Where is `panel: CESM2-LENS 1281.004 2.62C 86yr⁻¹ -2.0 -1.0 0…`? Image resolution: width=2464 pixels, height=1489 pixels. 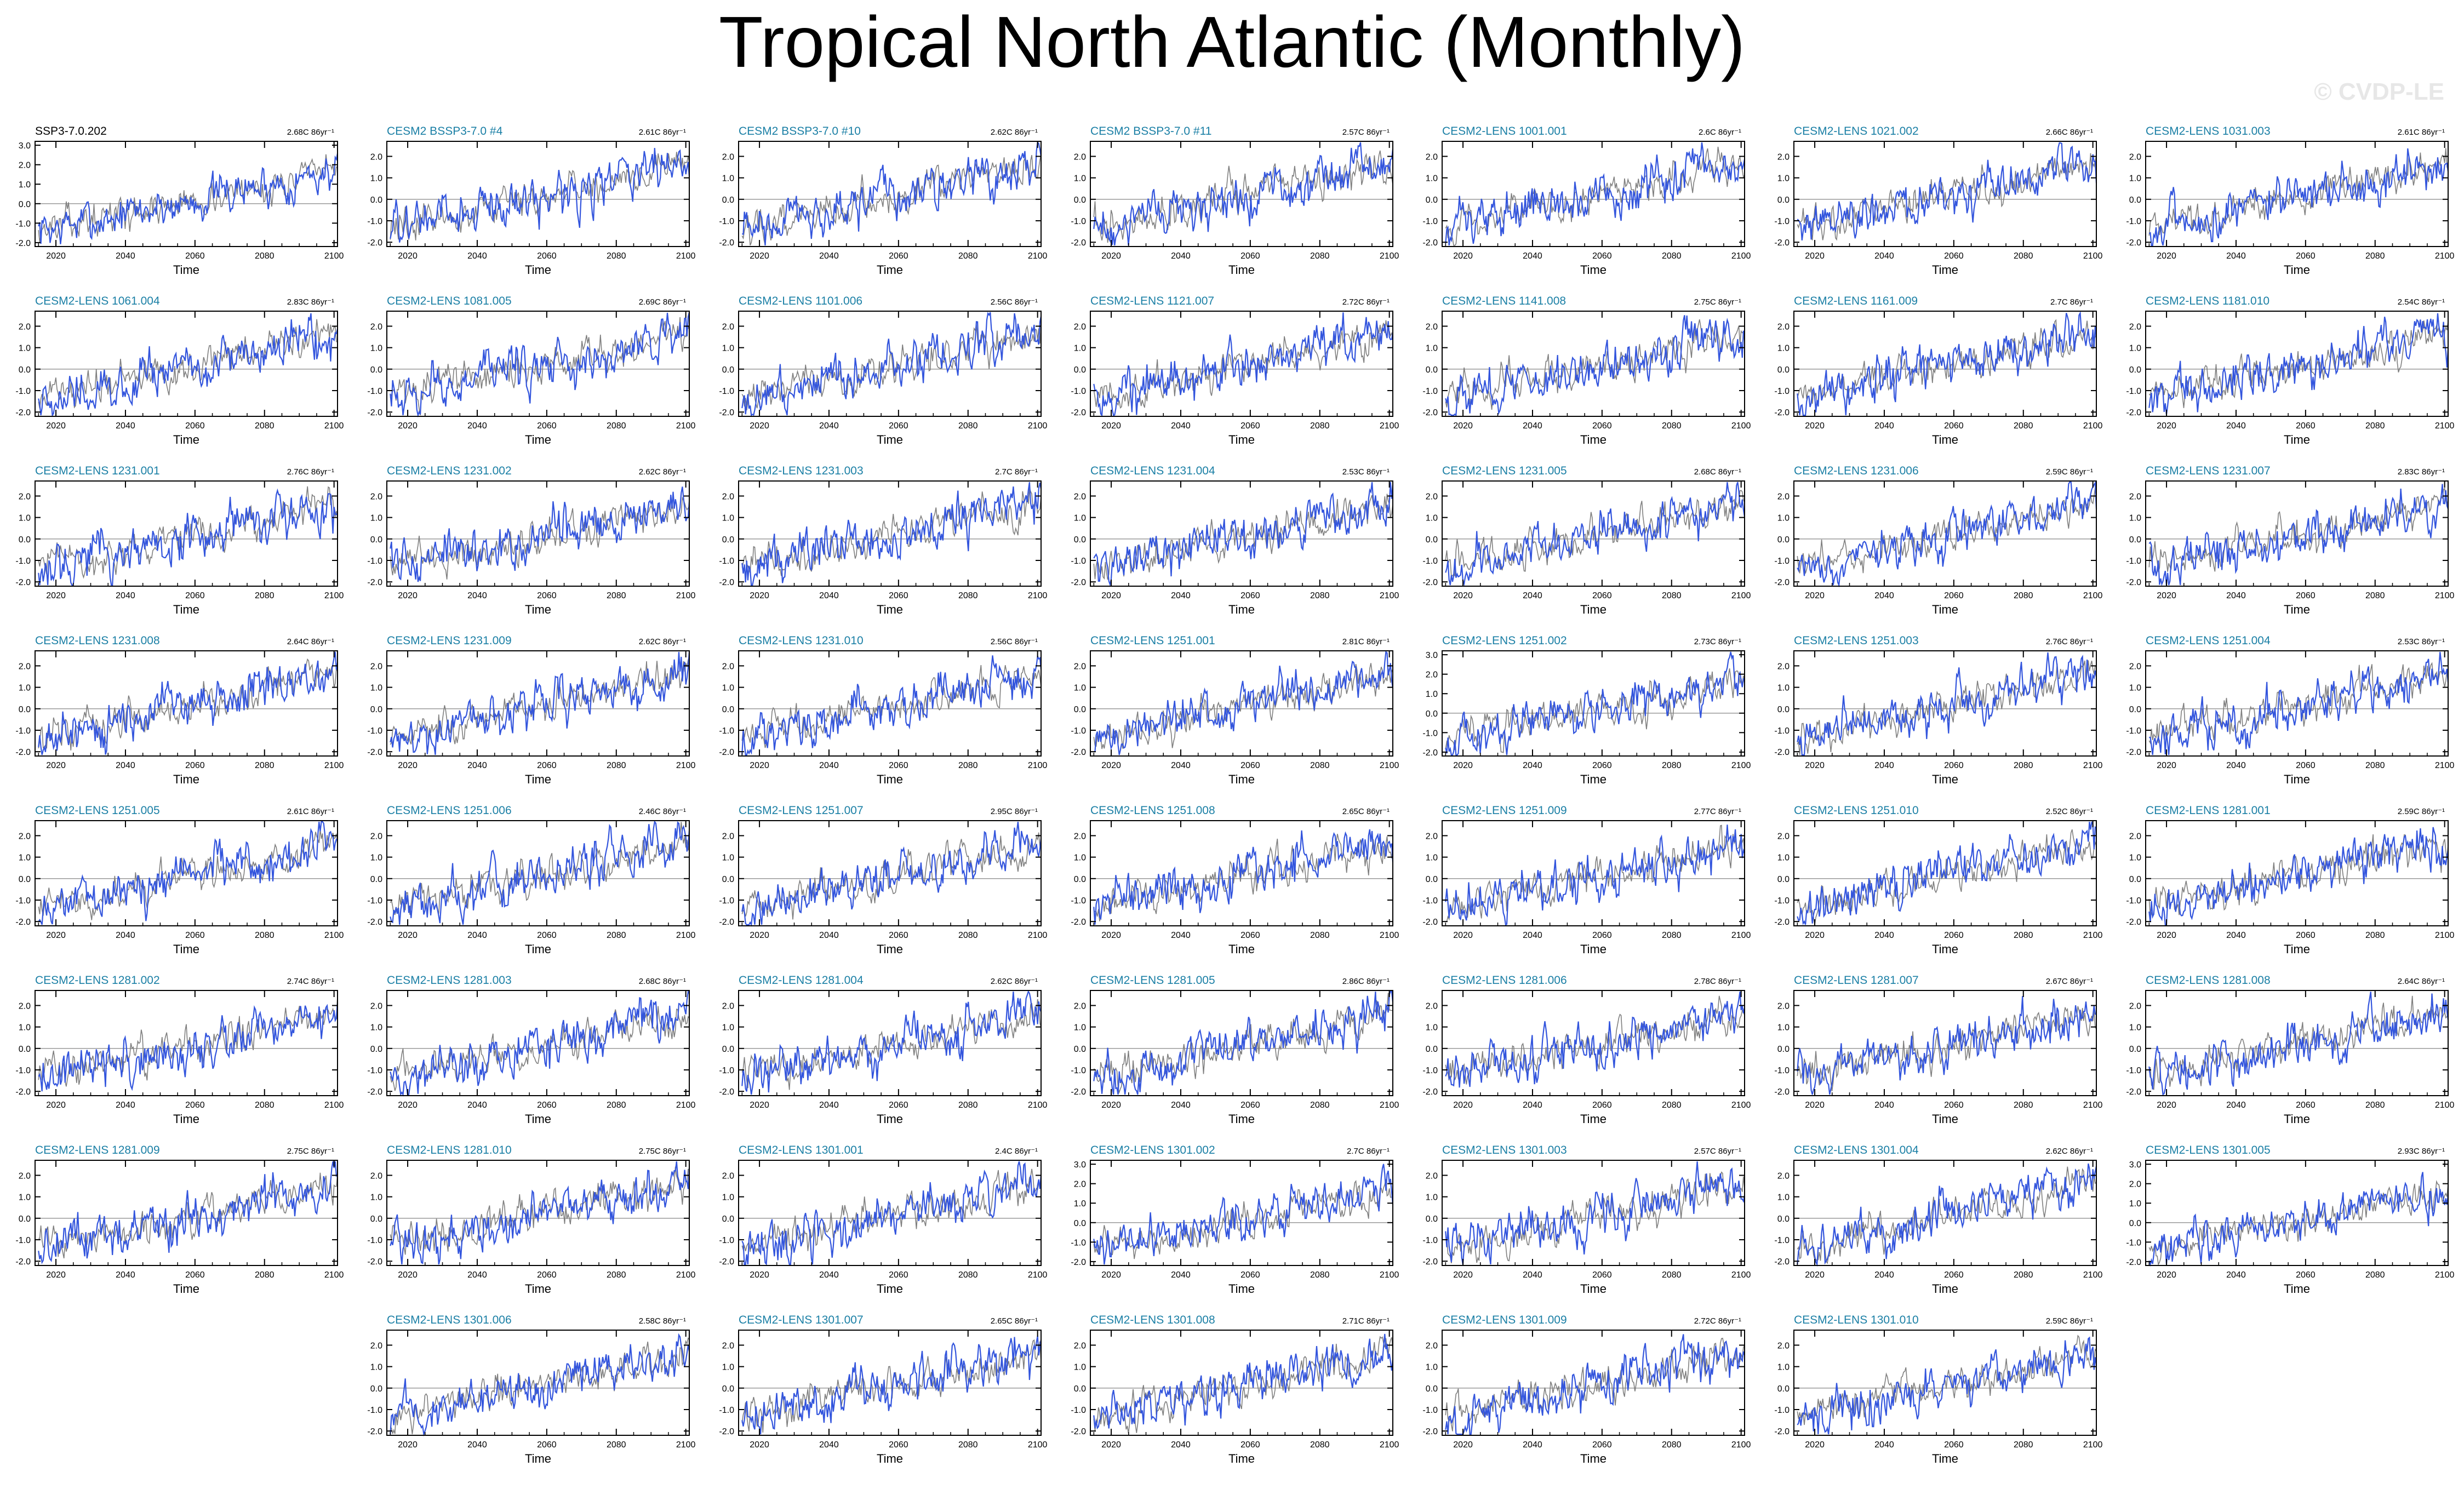 panel: CESM2-LENS 1281.004 2.62C 86yr⁻¹ -2.0 -1.0 0… is located at coordinates (883, 1050).